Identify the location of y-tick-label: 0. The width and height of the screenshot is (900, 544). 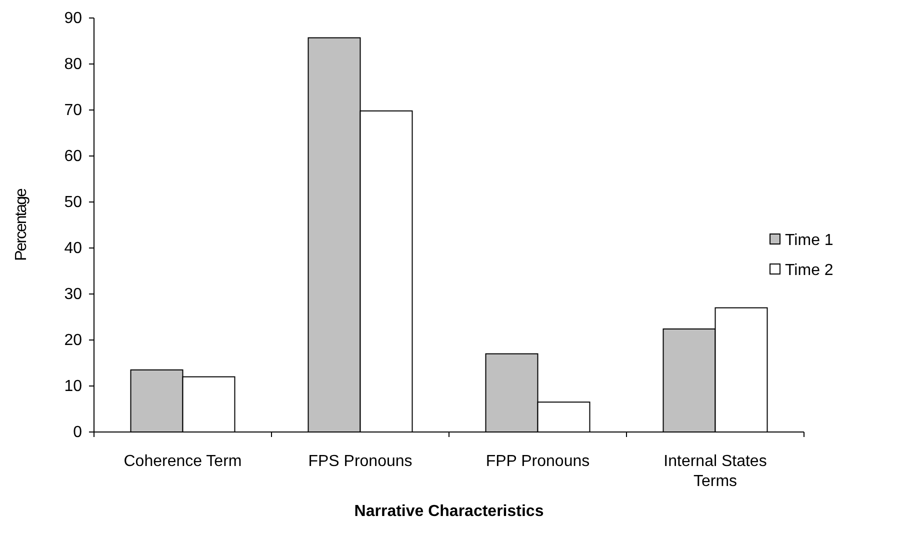
(77, 433).